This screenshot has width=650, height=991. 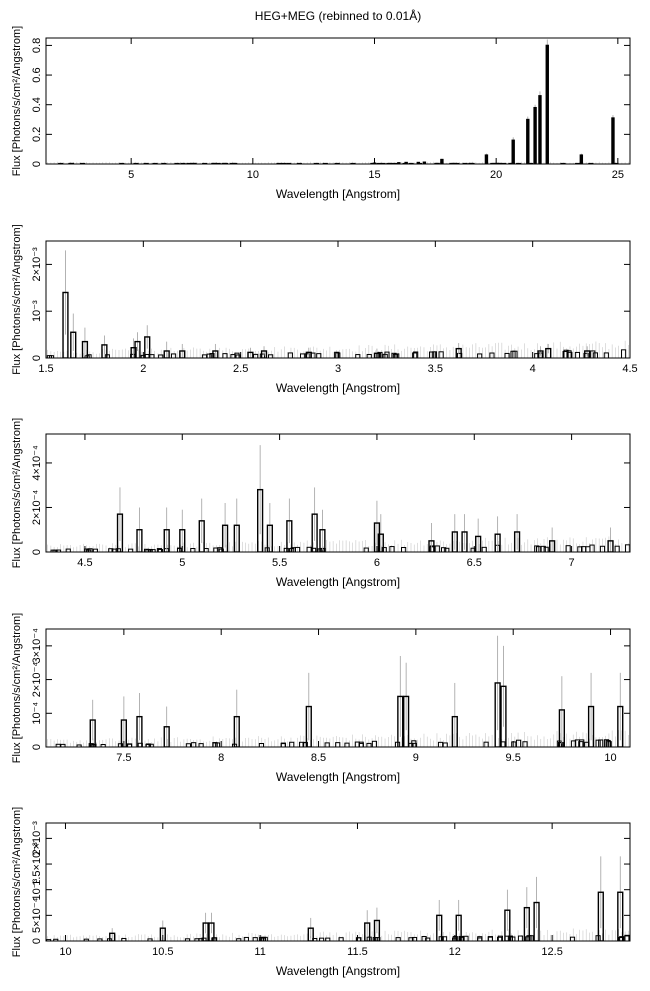 I want to click on y-tick-label: 0.2, so click(x=37, y=134).